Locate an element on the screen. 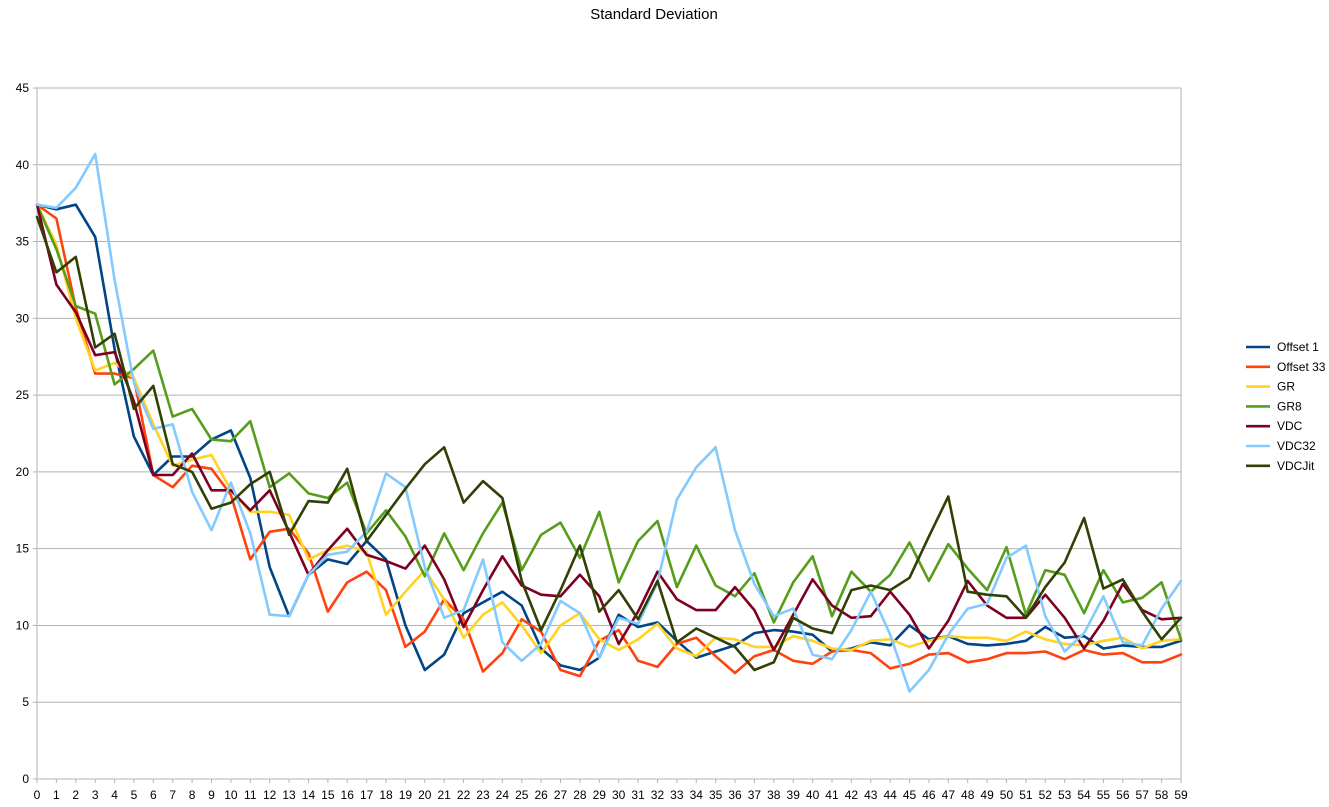  x-tick-label: 20 is located at coordinates (425, 795).